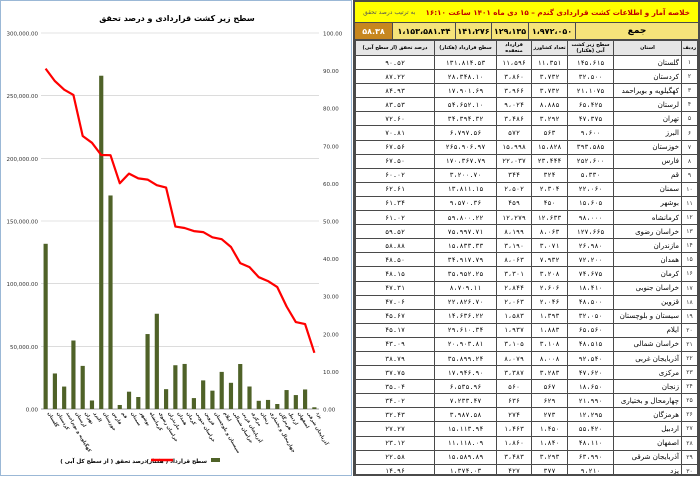  I want to click on cell-farmers: ۶۲۹, so click(549, 401).